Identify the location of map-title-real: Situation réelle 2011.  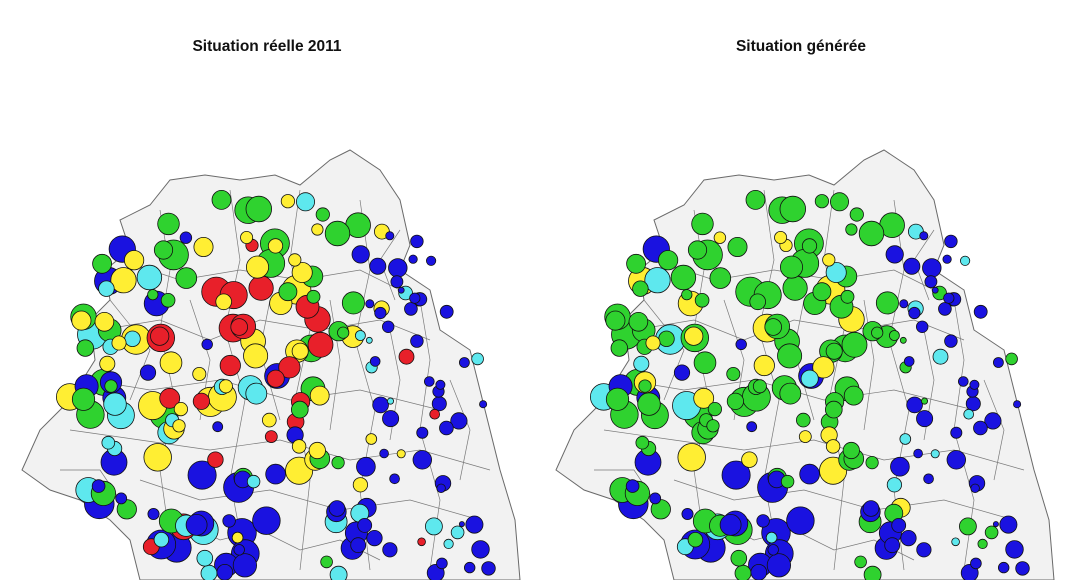
(267, 46).